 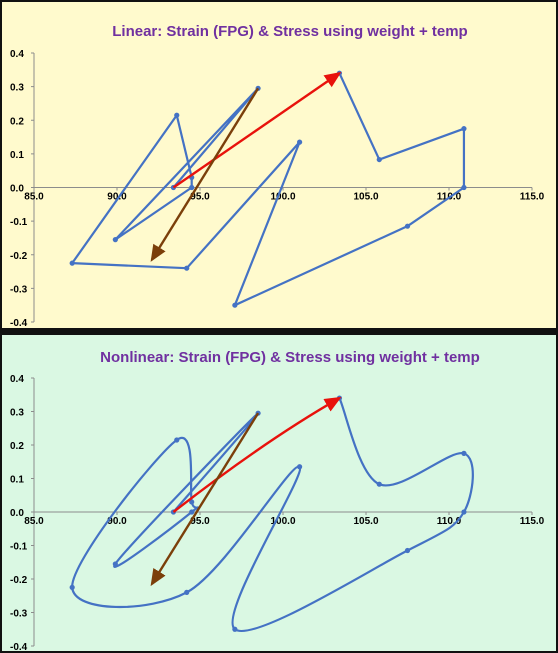 I want to click on panel-divider, so click(x=279, y=331).